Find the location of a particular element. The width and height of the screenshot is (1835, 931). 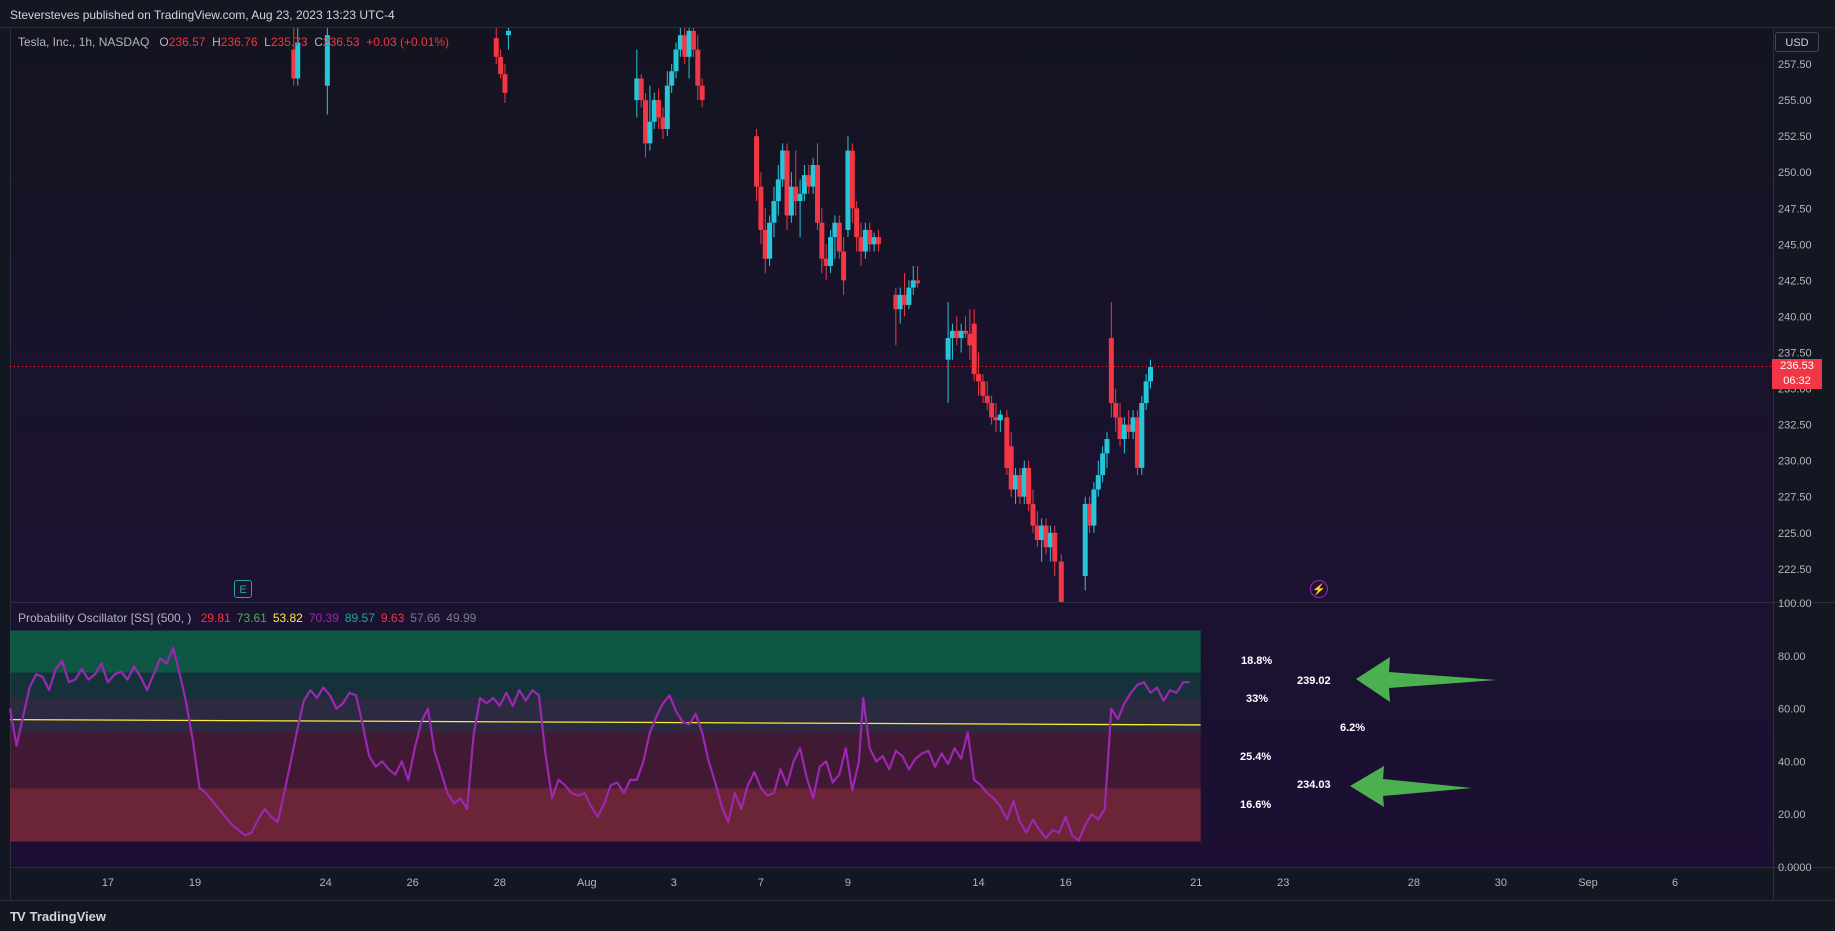

lower-zone is located at coordinates (605, 815).